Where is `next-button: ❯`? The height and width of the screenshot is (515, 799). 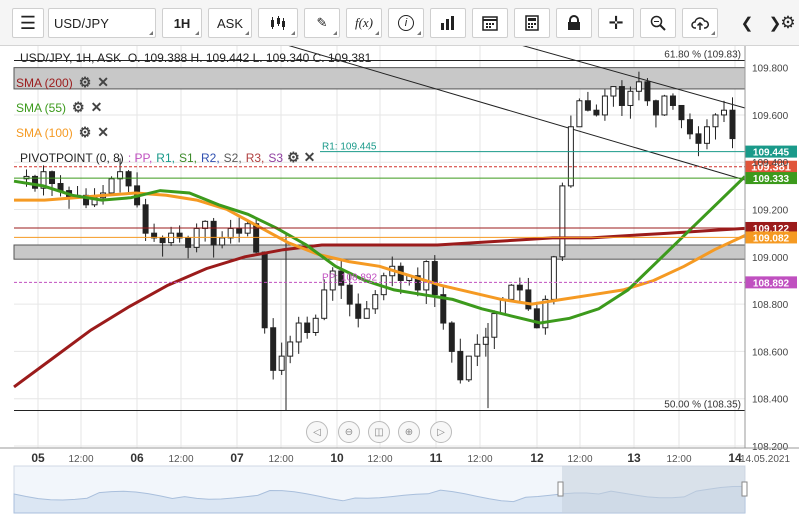
next-button: ❯ is located at coordinates (775, 23).